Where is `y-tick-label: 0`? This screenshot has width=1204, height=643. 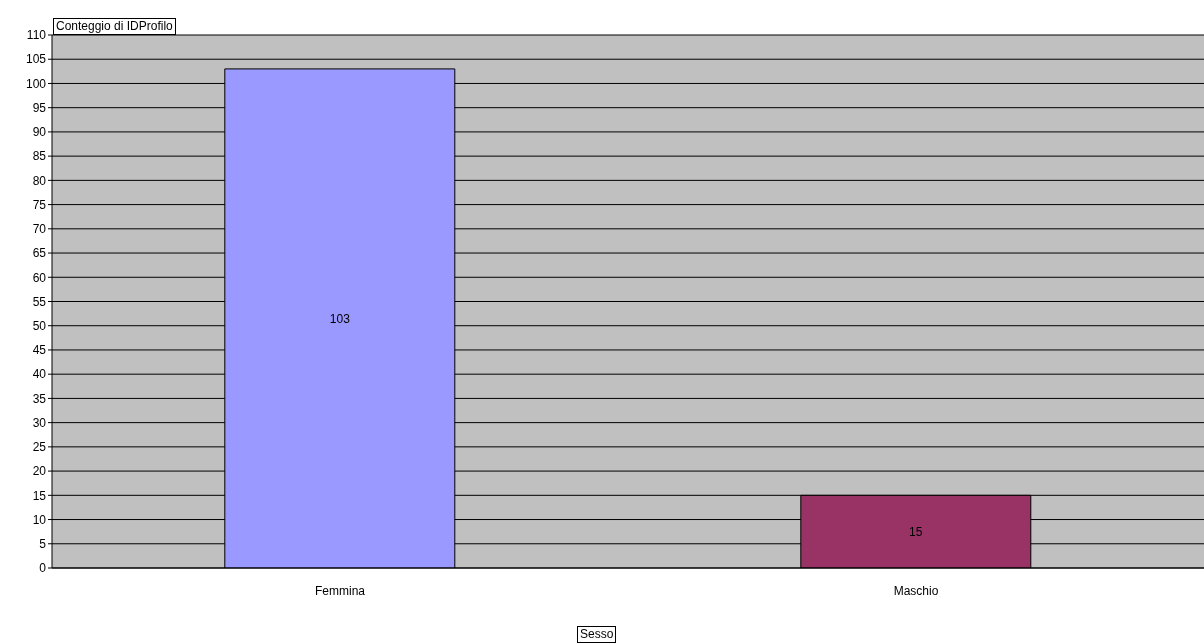 y-tick-label: 0 is located at coordinates (43, 568).